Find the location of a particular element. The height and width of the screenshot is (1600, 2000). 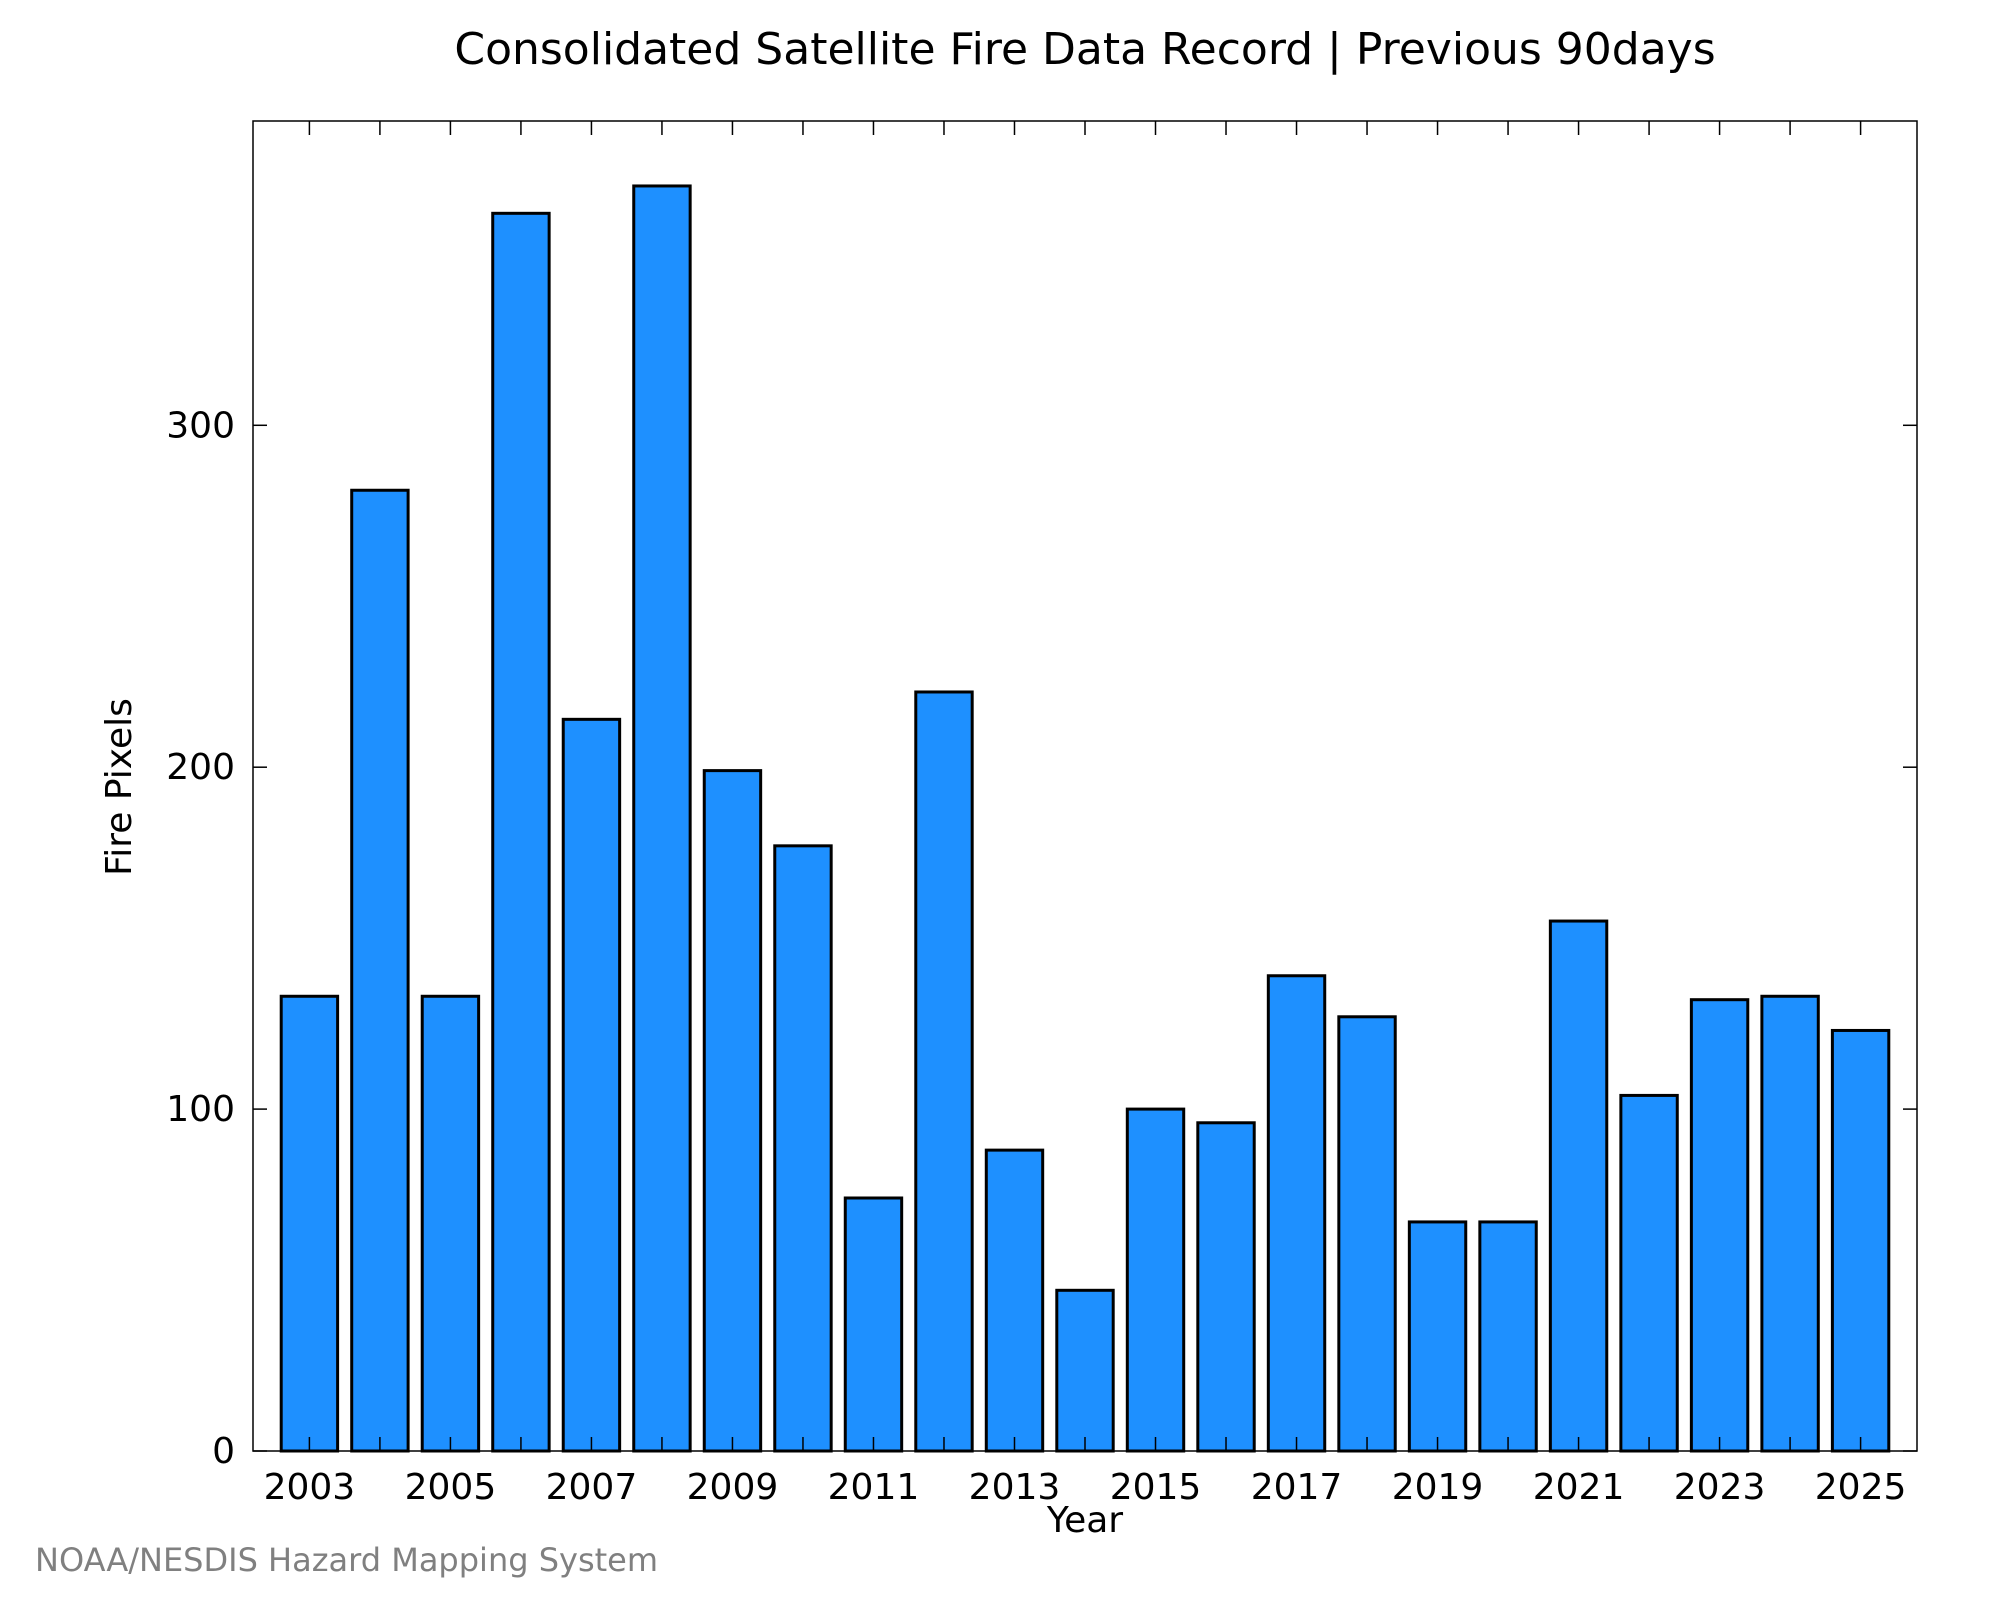

x-tick-label: 2023 is located at coordinates (1720, 1487).